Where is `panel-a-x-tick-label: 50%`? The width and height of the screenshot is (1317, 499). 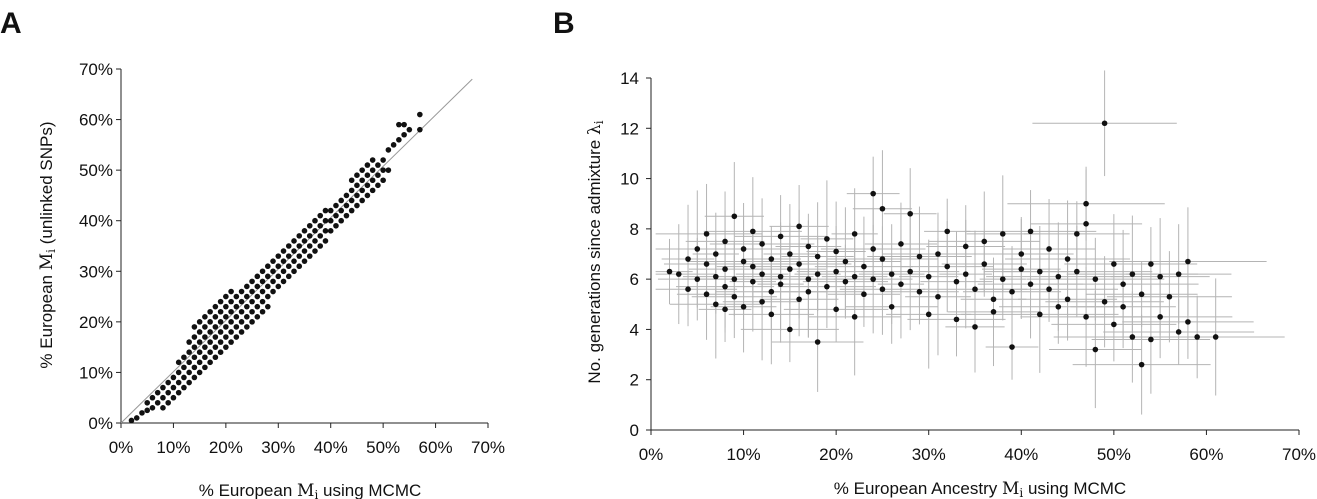 panel-a-x-tick-label: 50% is located at coordinates (383, 447).